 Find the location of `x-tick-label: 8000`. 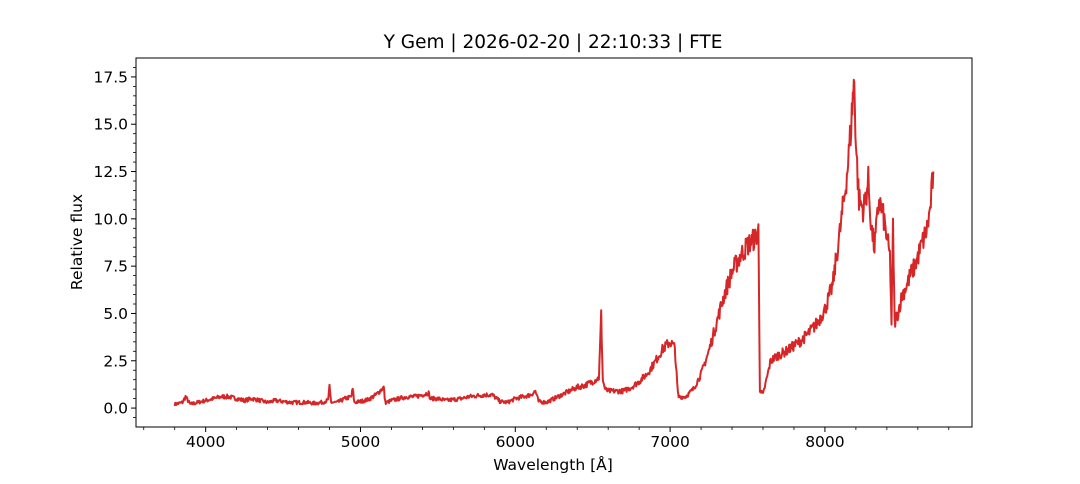

x-tick-label: 8000 is located at coordinates (824, 442).